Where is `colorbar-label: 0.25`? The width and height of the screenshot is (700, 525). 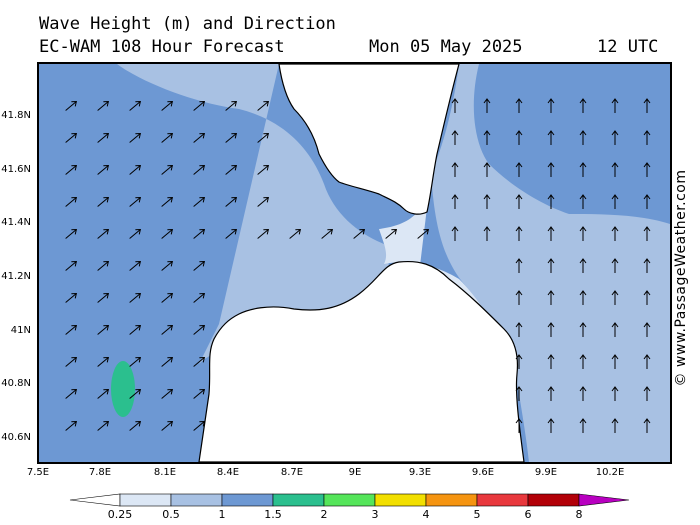
colorbar-label: 0.25 is located at coordinates (120, 514).